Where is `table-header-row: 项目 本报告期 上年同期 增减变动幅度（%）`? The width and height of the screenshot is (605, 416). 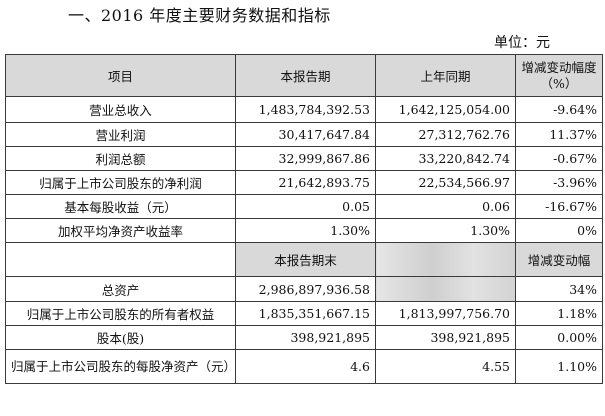 table-header-row: 项目 本报告期 上年同期 增减变动幅度（%） is located at coordinates (304, 75).